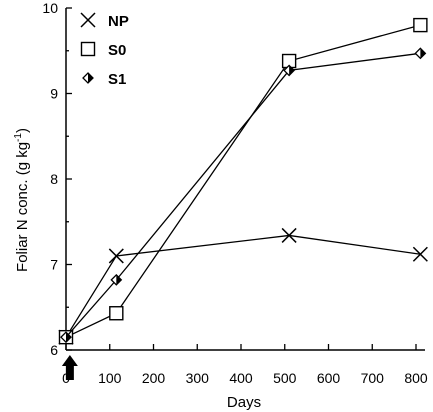  I want to click on x-tick-label: 400, so click(241, 378).